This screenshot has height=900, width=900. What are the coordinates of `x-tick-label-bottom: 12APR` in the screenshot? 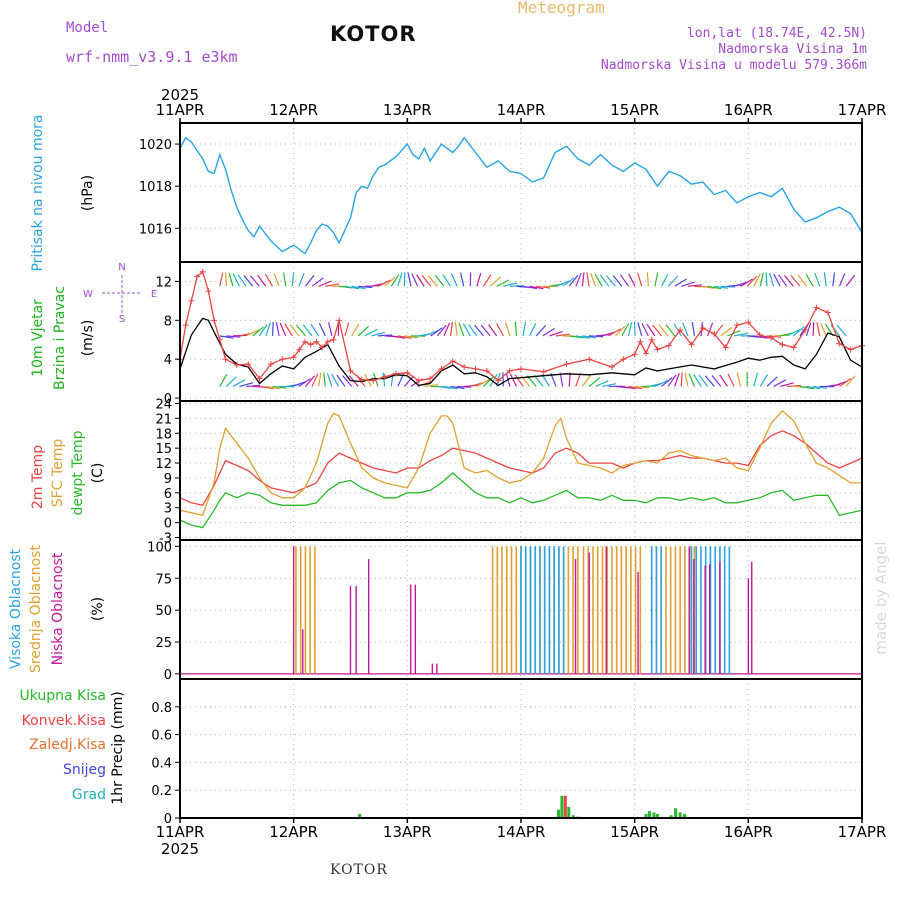 It's located at (293, 832).